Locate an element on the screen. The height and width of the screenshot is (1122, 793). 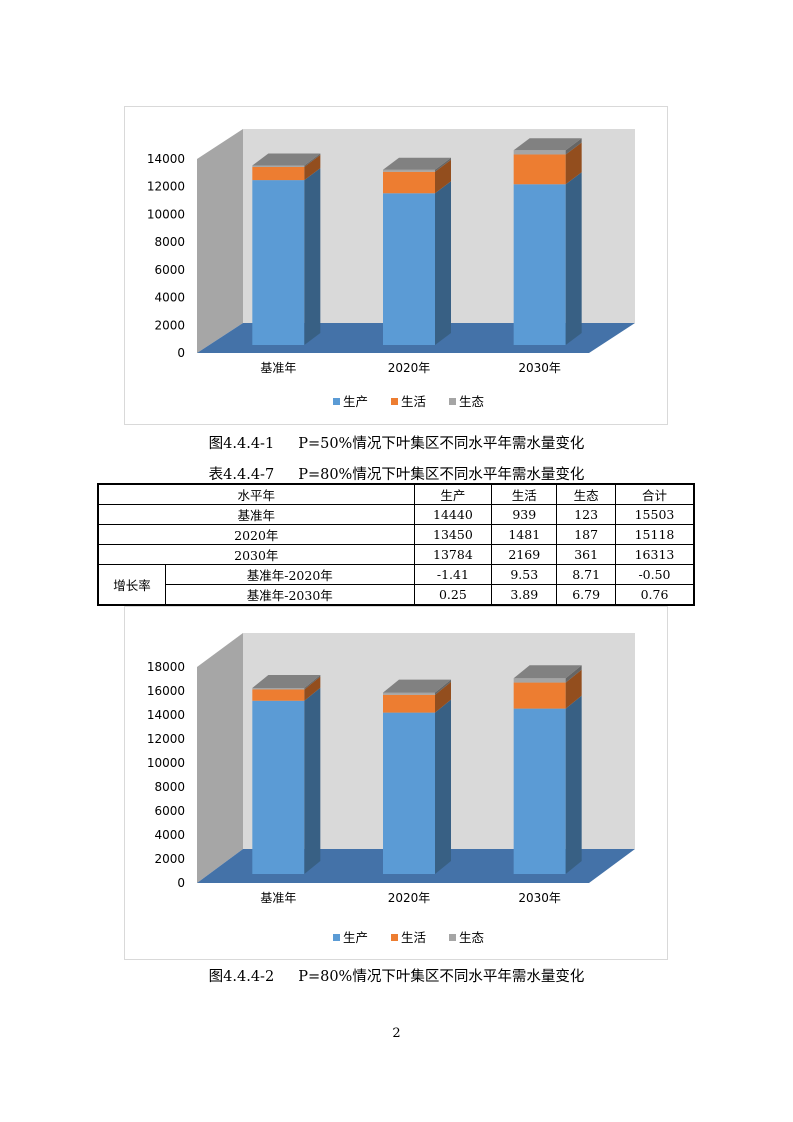
growth-rate-label: 增长率 is located at coordinates (131, 585).